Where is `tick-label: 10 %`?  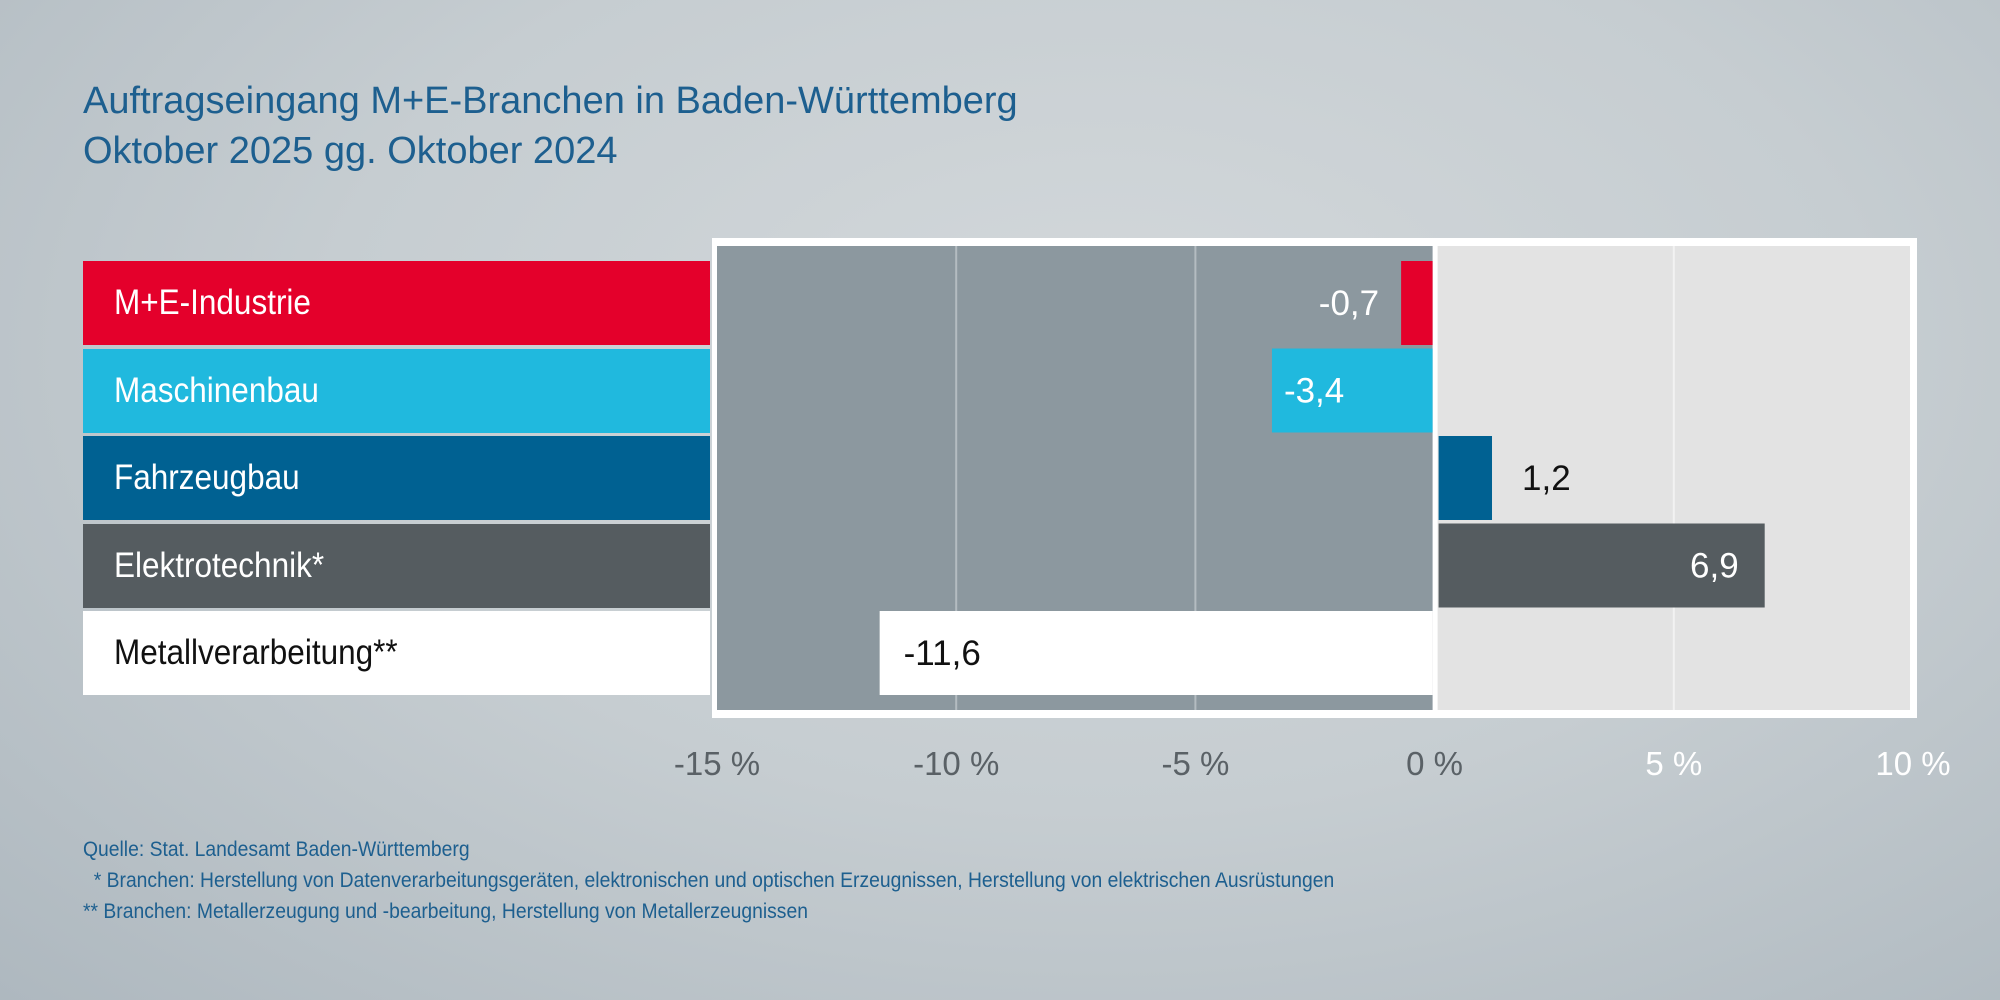 tick-label: 10 % is located at coordinates (1912, 763).